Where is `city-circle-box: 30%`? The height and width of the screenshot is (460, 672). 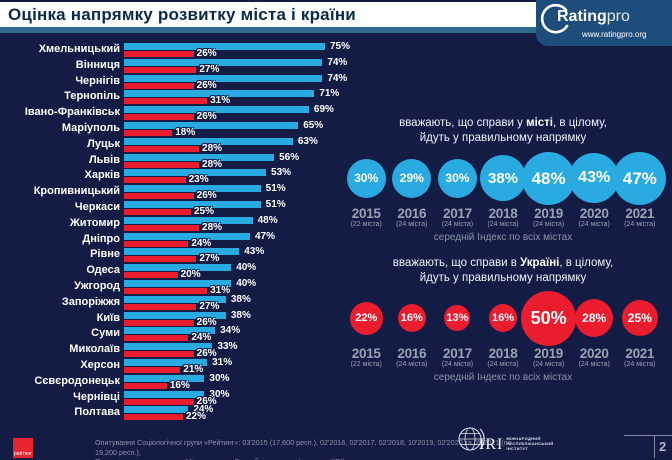 city-circle-box: 30% is located at coordinates (457, 178).